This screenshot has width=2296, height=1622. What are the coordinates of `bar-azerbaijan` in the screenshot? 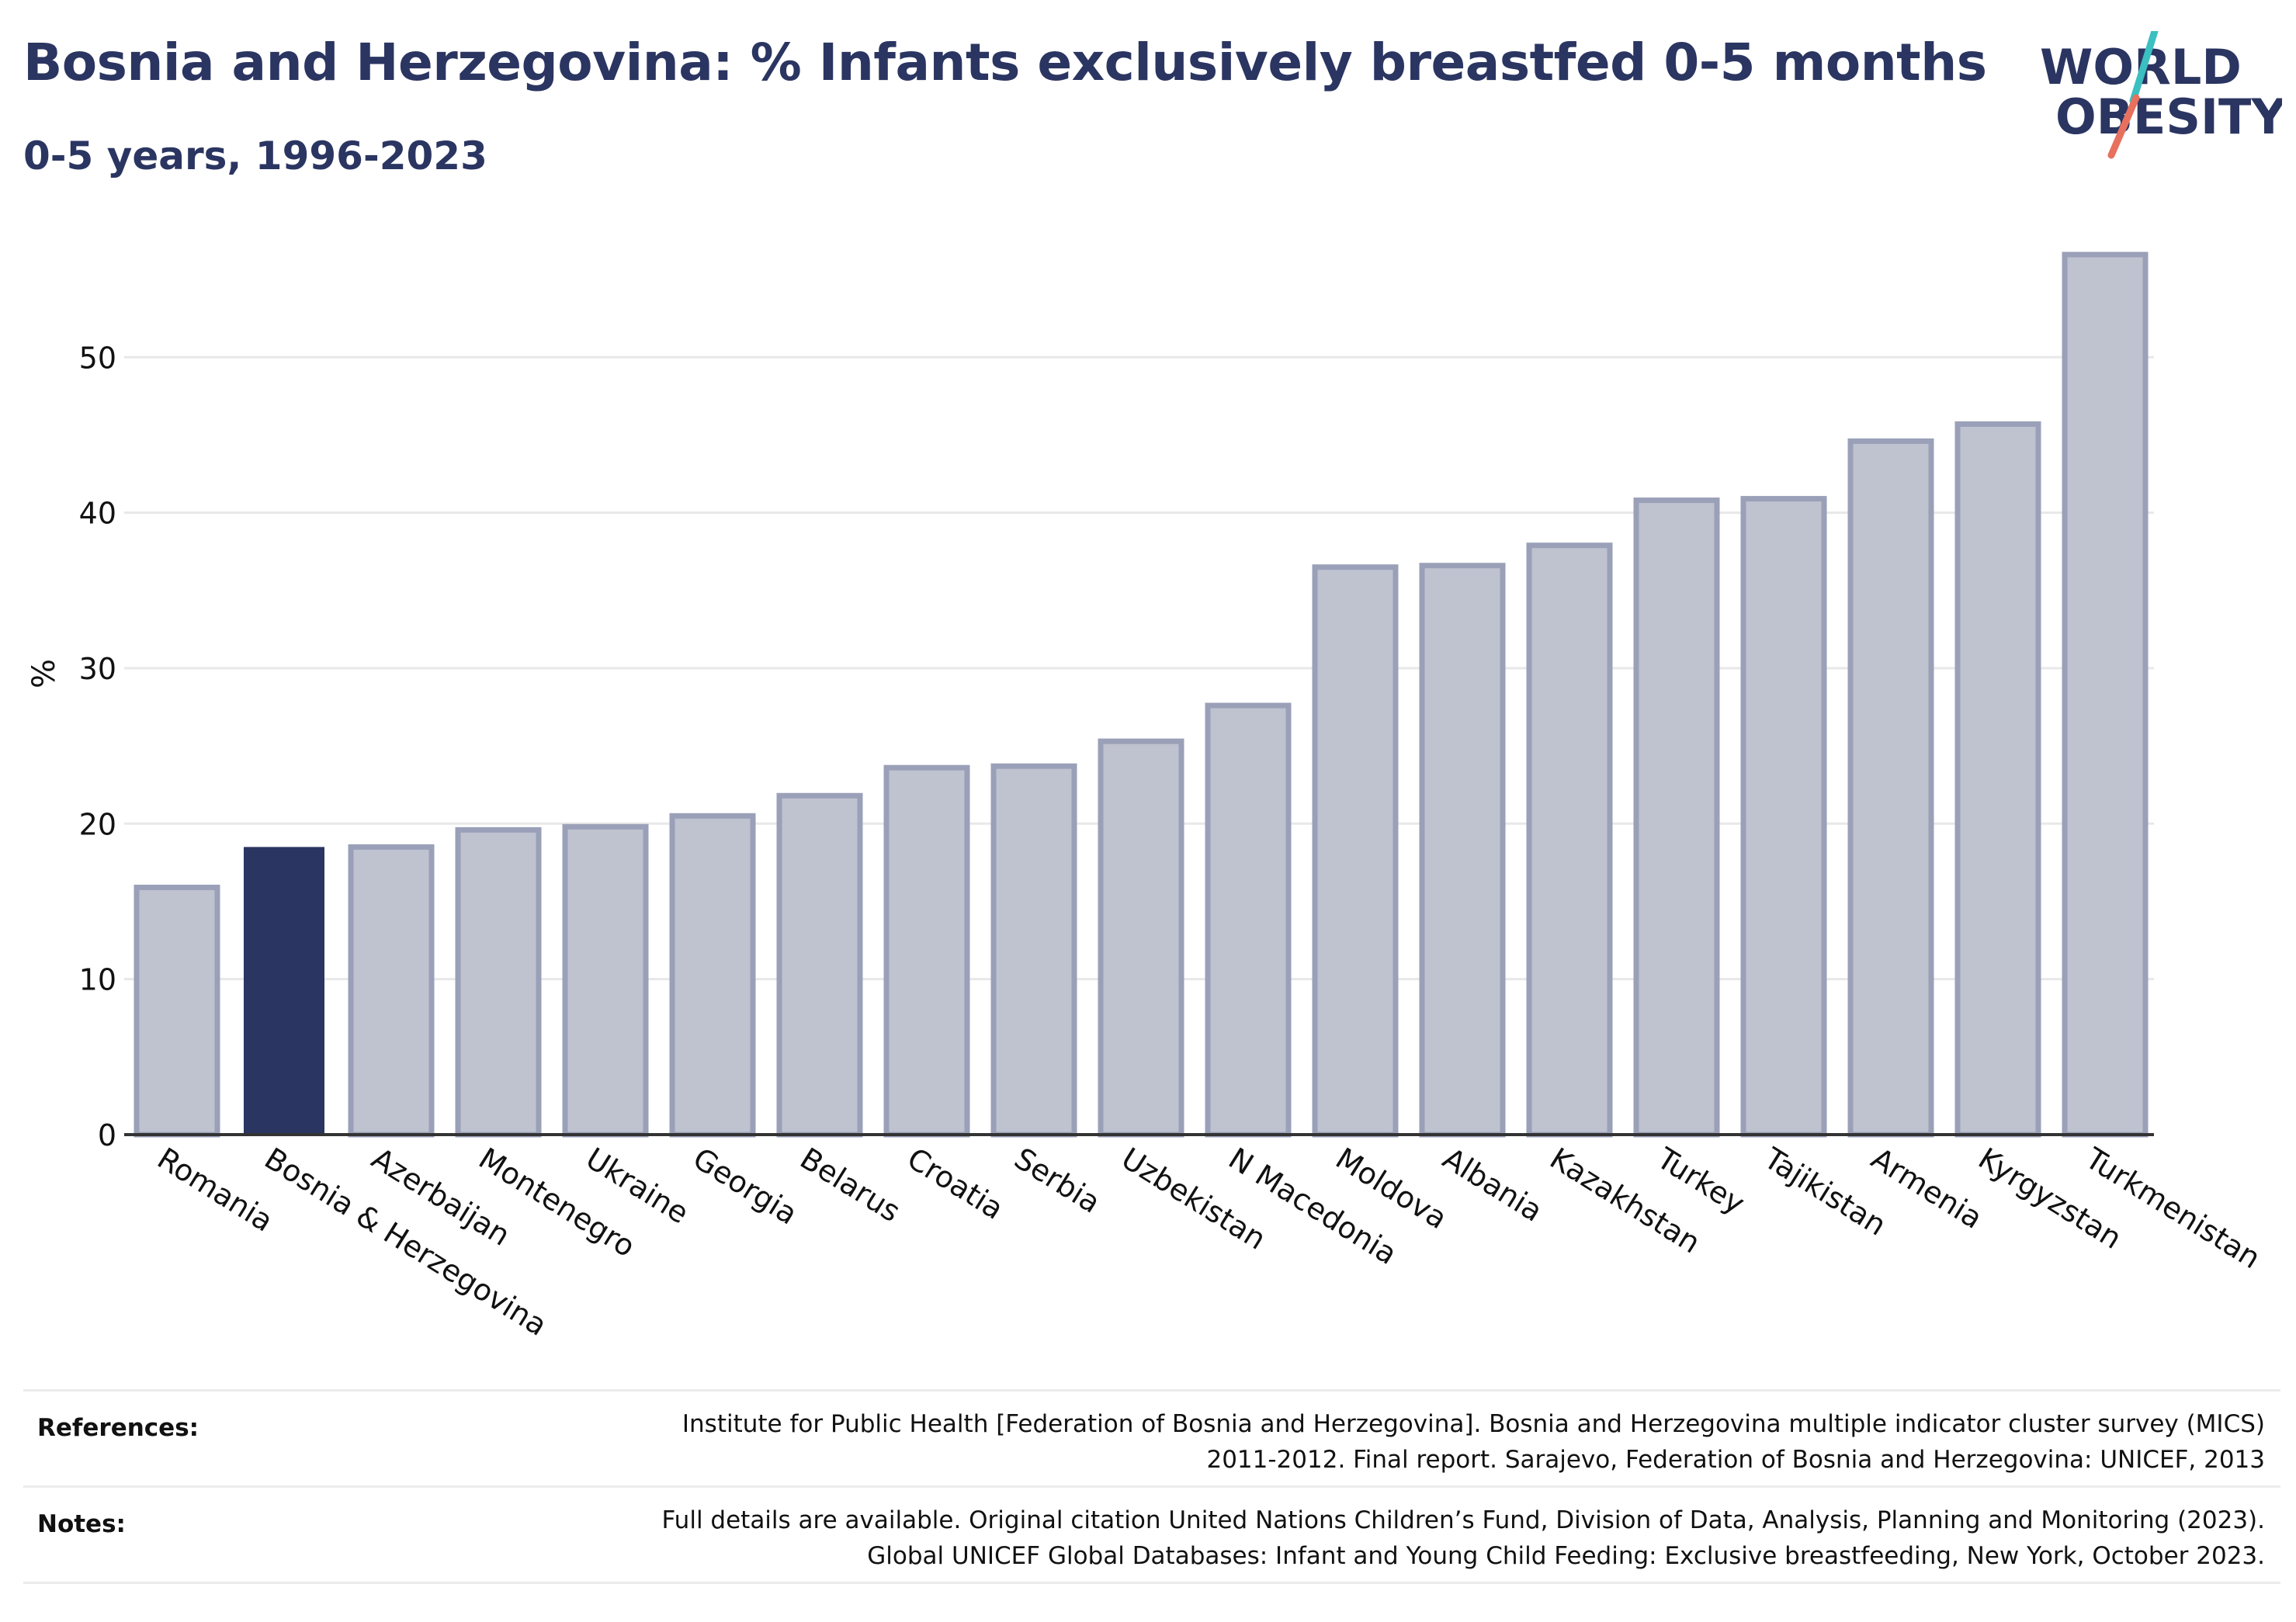 It's located at (391, 991).